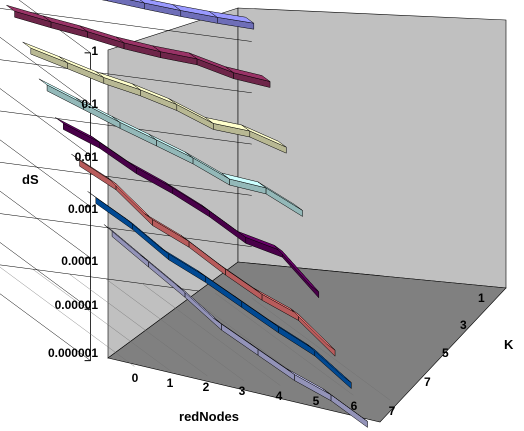 The image size is (524, 431). What do you see at coordinates (77, 305) in the screenshot?
I see `y-tick-label: 0.00001` at bounding box center [77, 305].